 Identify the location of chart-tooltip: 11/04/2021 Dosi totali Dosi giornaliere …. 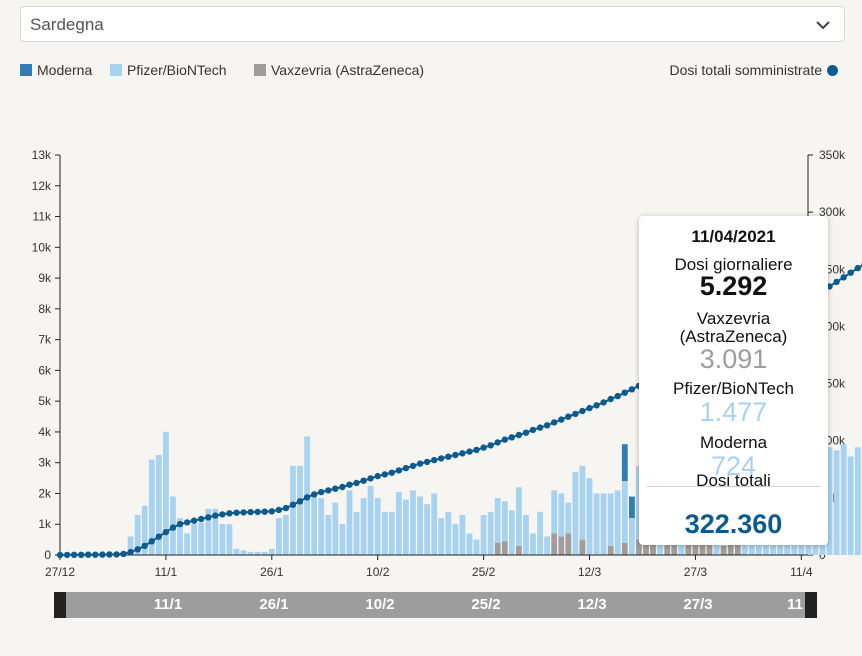
(733, 380).